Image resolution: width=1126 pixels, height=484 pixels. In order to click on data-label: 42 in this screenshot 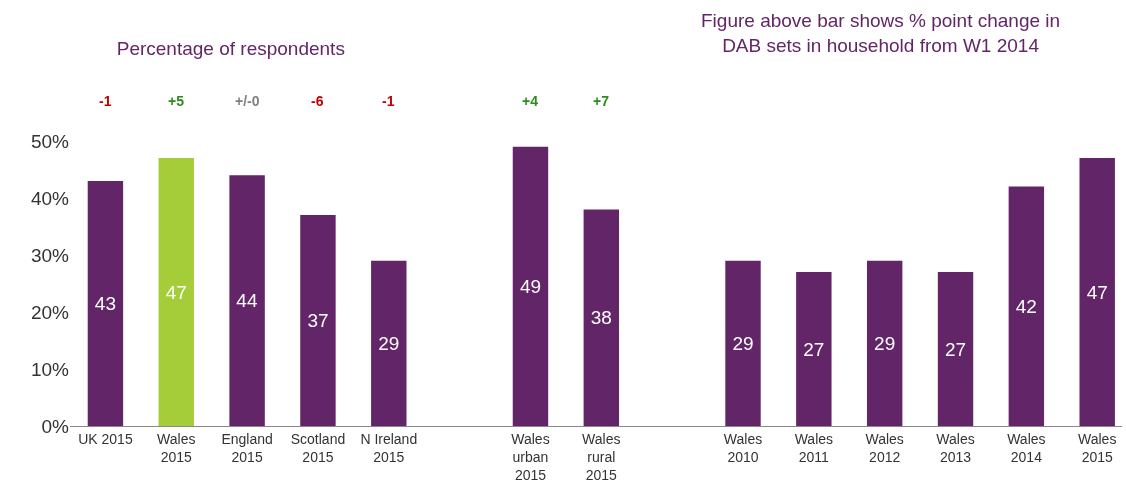, I will do `click(1026, 306)`.